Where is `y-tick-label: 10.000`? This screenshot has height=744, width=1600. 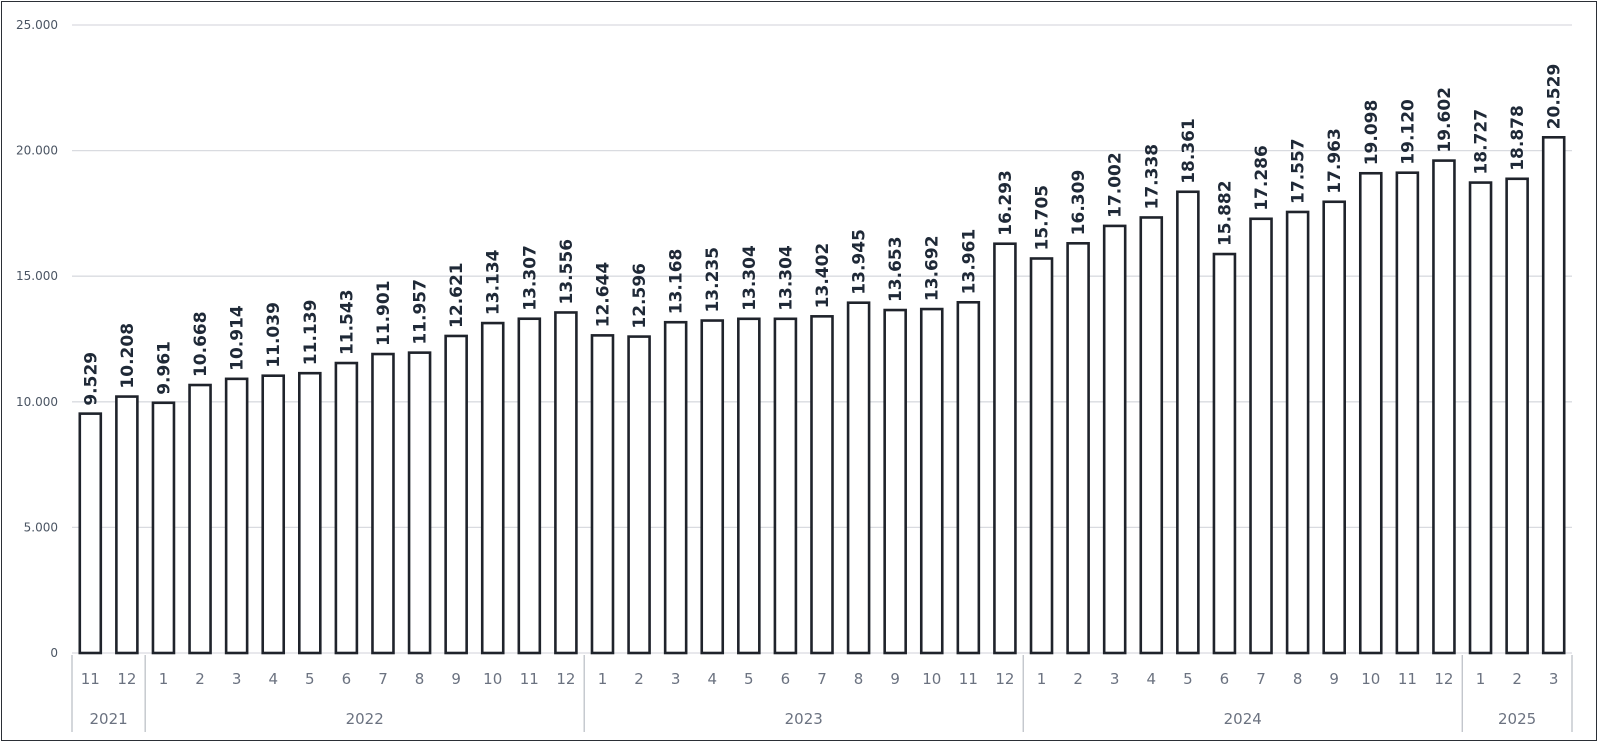
y-tick-label: 10.000 is located at coordinates (37, 402).